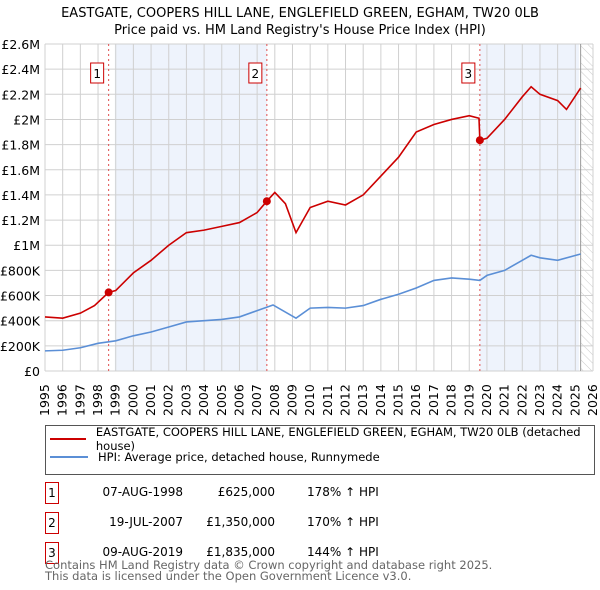 The width and height of the screenshot is (600, 590). What do you see at coordinates (150, 400) in the screenshot?
I see `x-tick-label: 2001` at bounding box center [150, 400].